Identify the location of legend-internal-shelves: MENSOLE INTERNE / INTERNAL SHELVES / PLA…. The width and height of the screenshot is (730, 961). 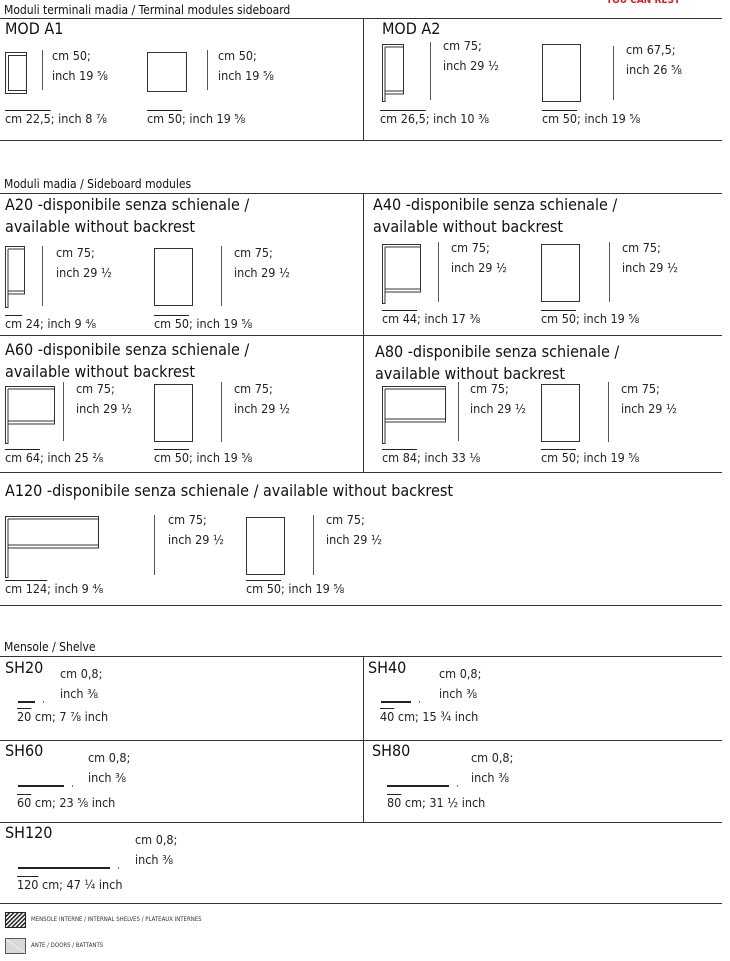
(116, 919).